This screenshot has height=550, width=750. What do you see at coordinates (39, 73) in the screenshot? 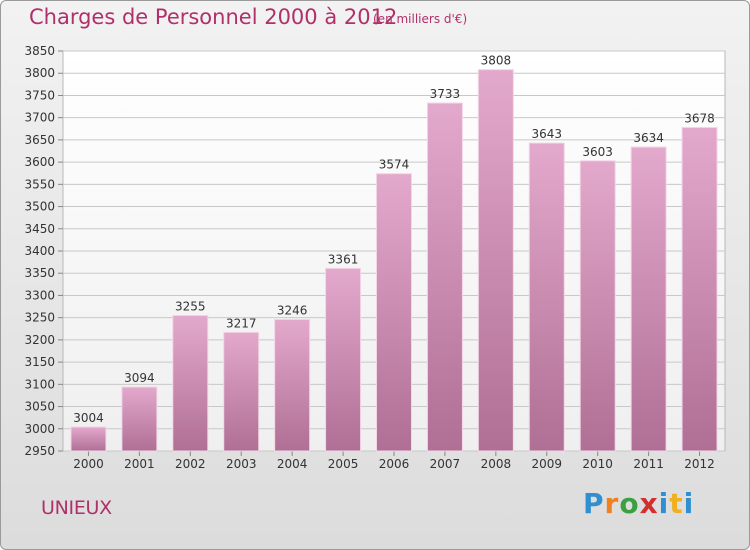
I see `y-tick-label: 3800` at bounding box center [39, 73].